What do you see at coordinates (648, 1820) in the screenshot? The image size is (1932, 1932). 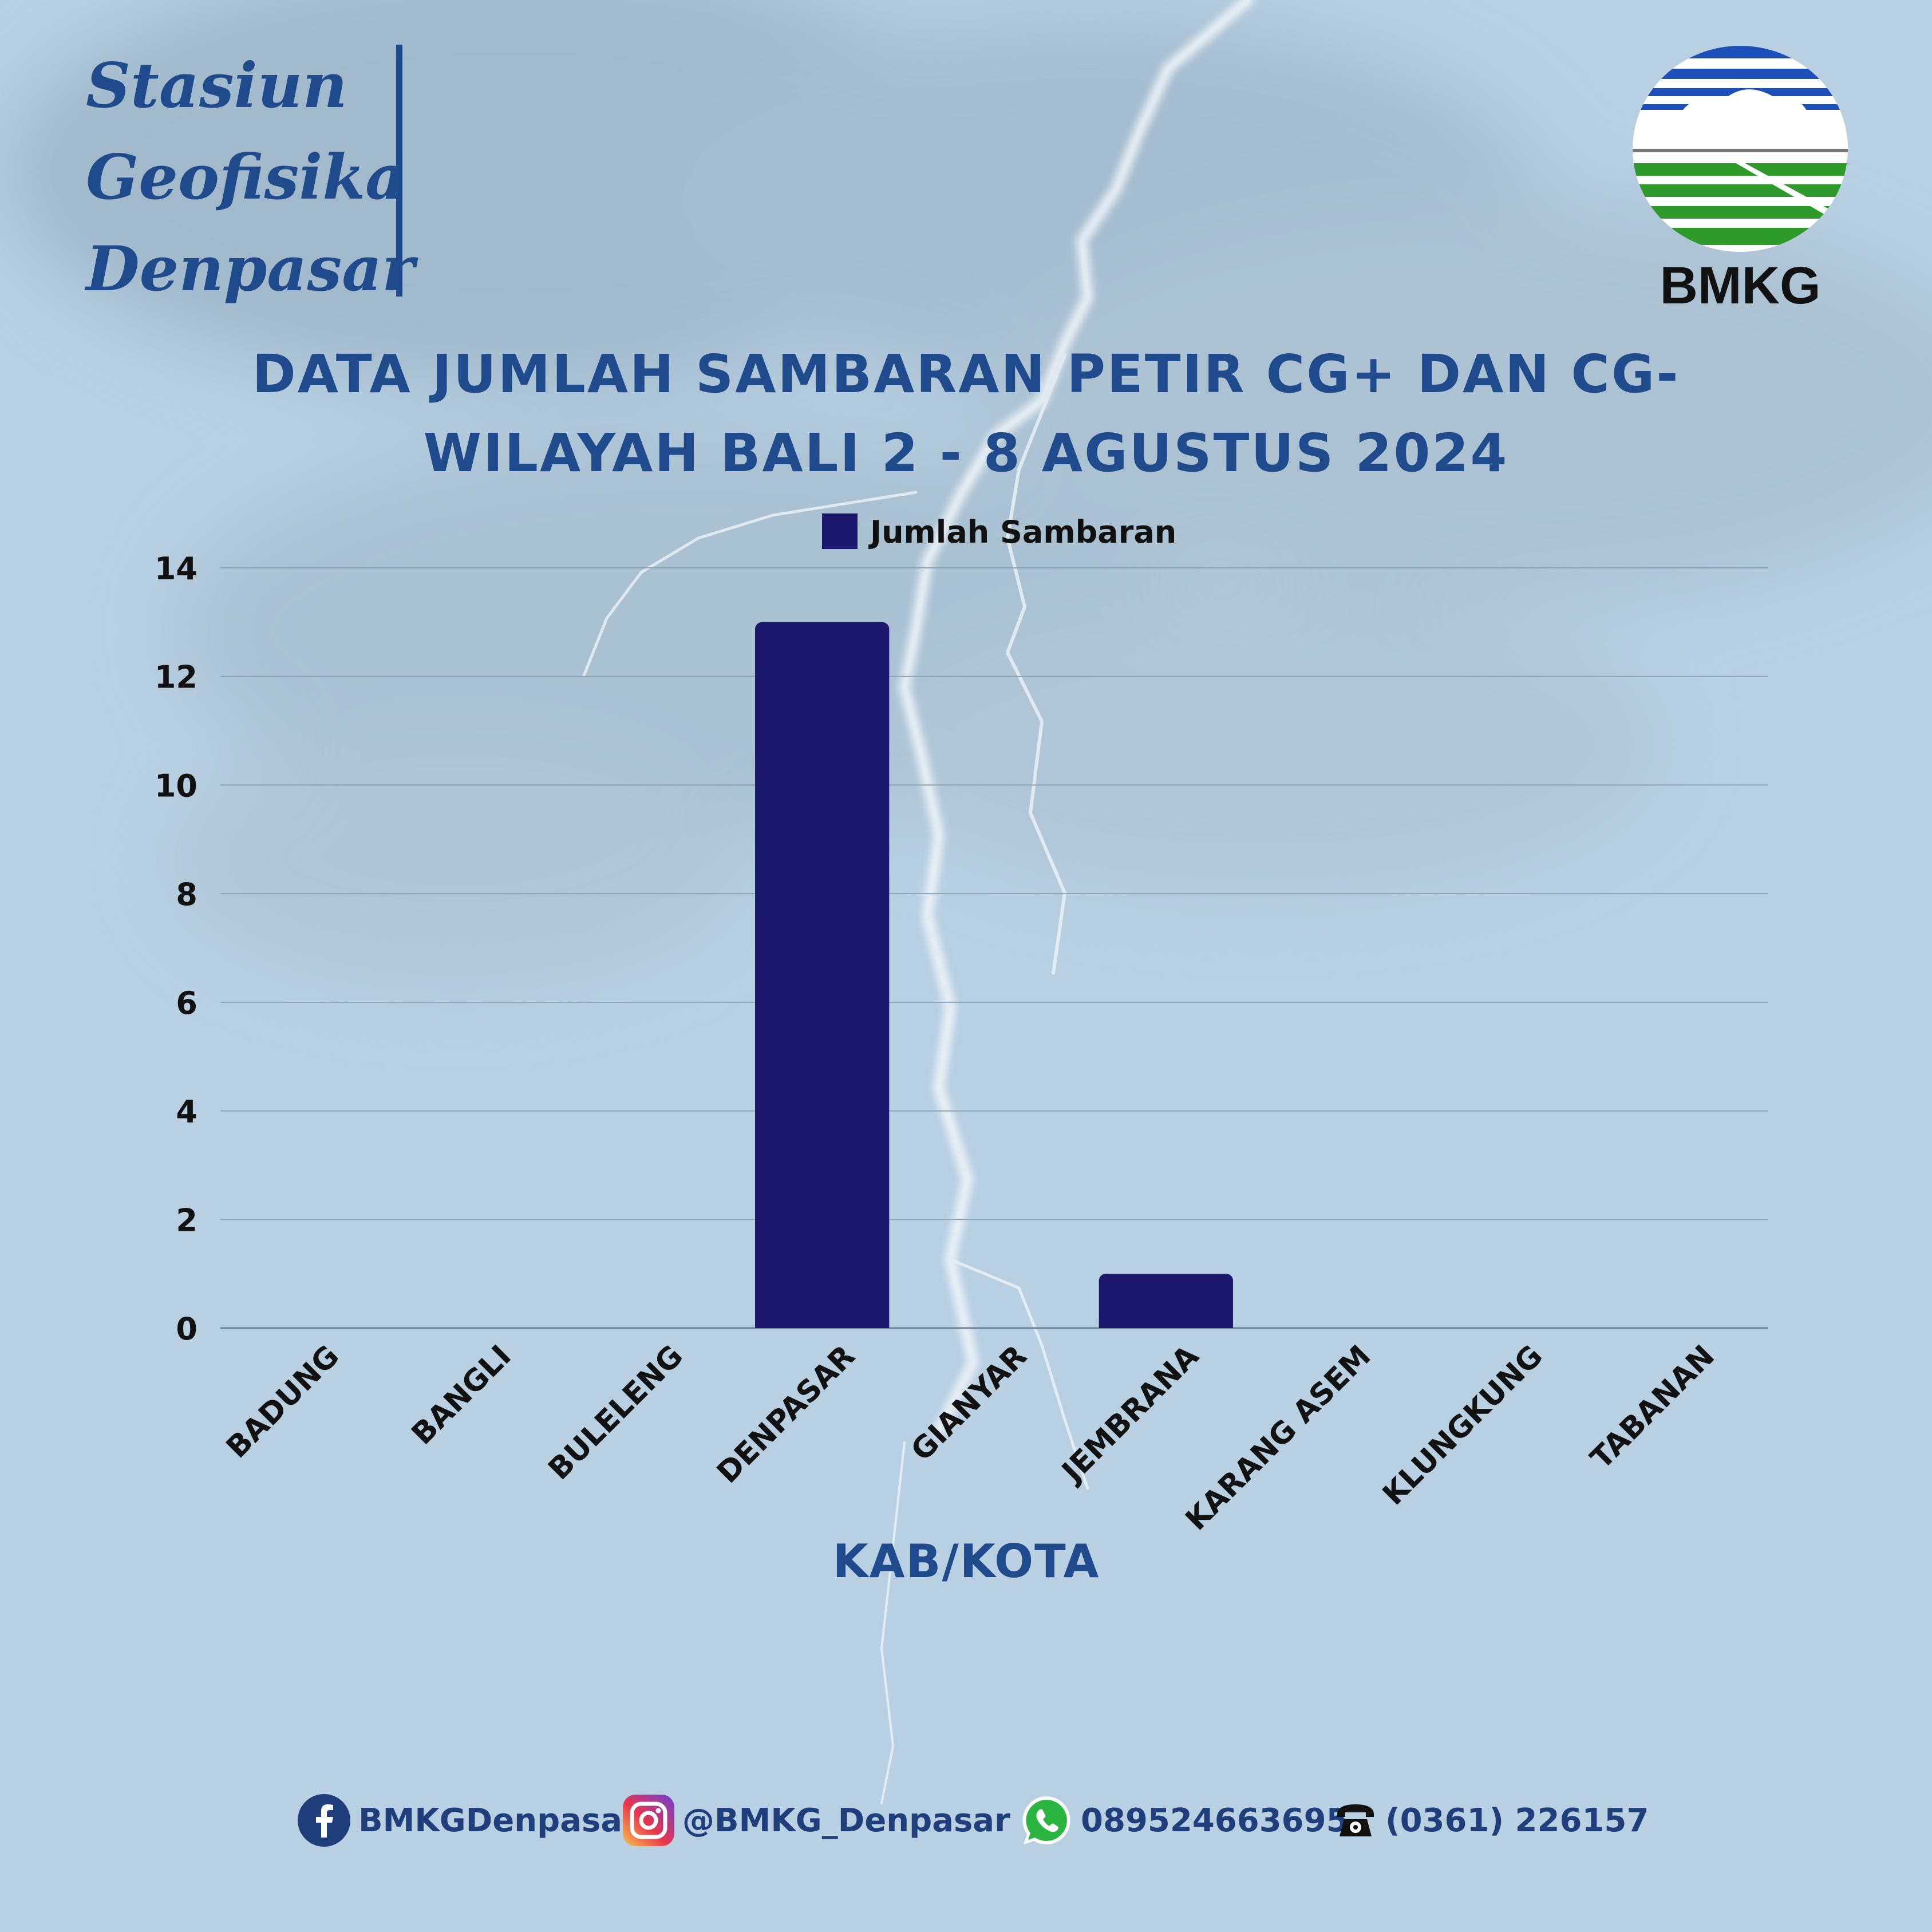 I see `instagram-icon` at bounding box center [648, 1820].